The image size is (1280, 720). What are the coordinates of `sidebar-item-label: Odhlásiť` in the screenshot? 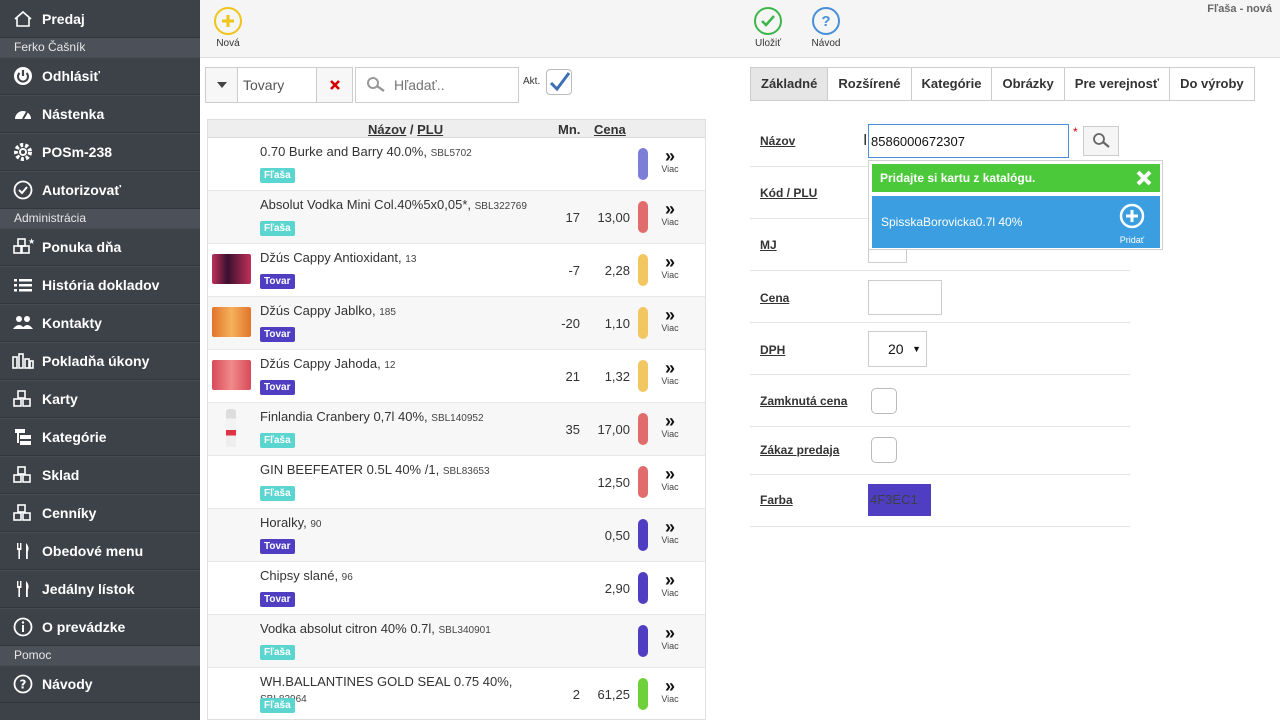 It's located at (71, 76).